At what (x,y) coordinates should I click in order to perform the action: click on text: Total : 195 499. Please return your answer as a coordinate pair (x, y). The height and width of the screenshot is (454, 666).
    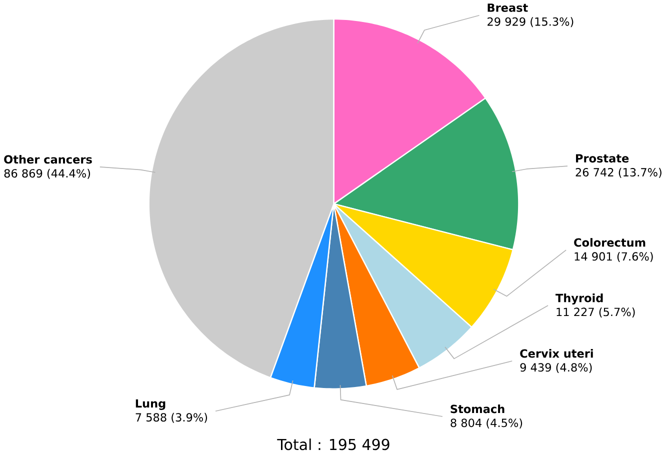
    Looking at the image, I should click on (333, 444).